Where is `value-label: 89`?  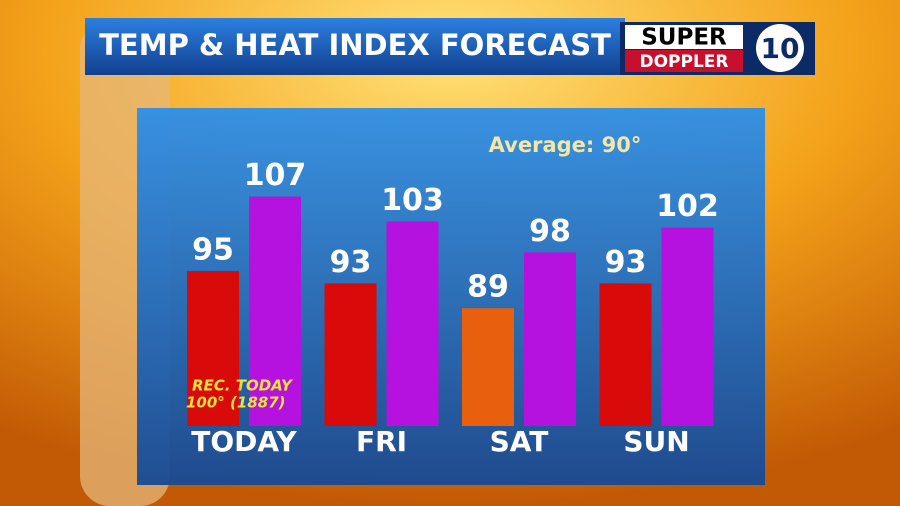 value-label: 89 is located at coordinates (488, 287).